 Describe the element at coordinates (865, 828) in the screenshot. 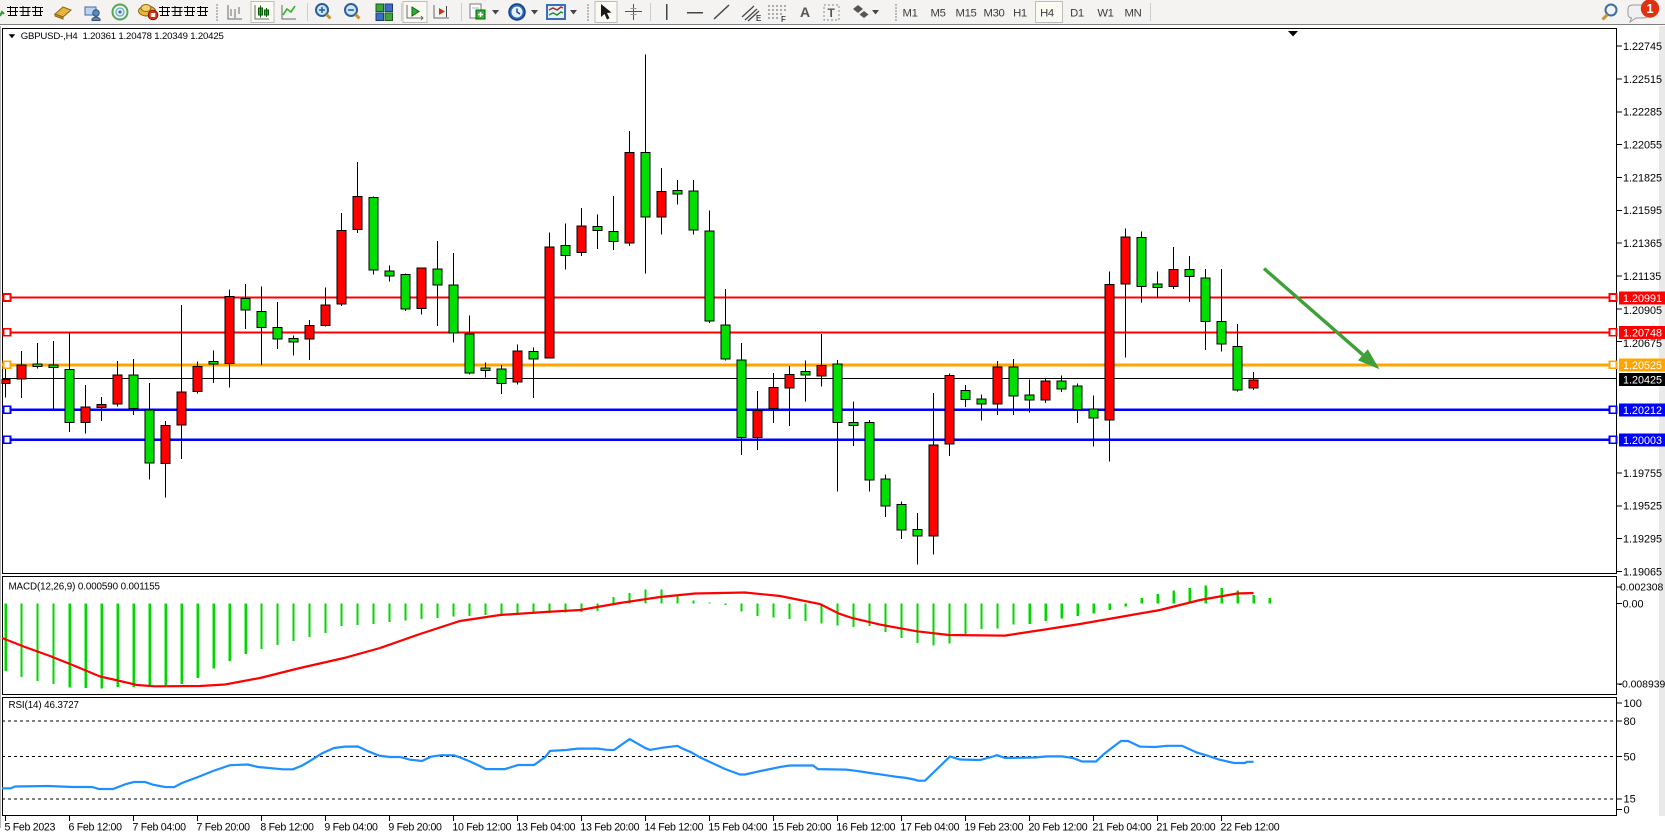

I see `svg-text: 16 Feb 12:00` at that location.